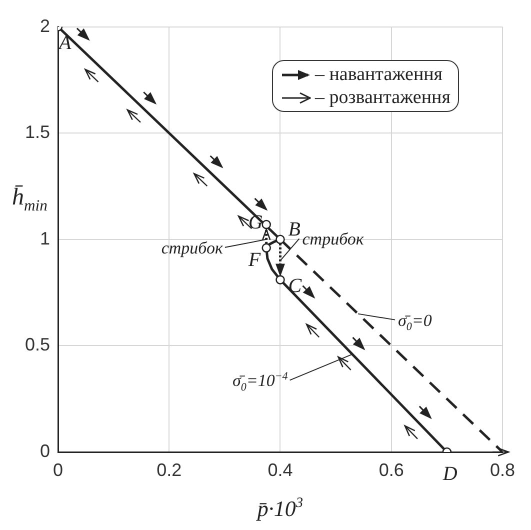 The width and height of the screenshot is (531, 530). I want to click on annotation: – розвантаження, so click(382, 97).